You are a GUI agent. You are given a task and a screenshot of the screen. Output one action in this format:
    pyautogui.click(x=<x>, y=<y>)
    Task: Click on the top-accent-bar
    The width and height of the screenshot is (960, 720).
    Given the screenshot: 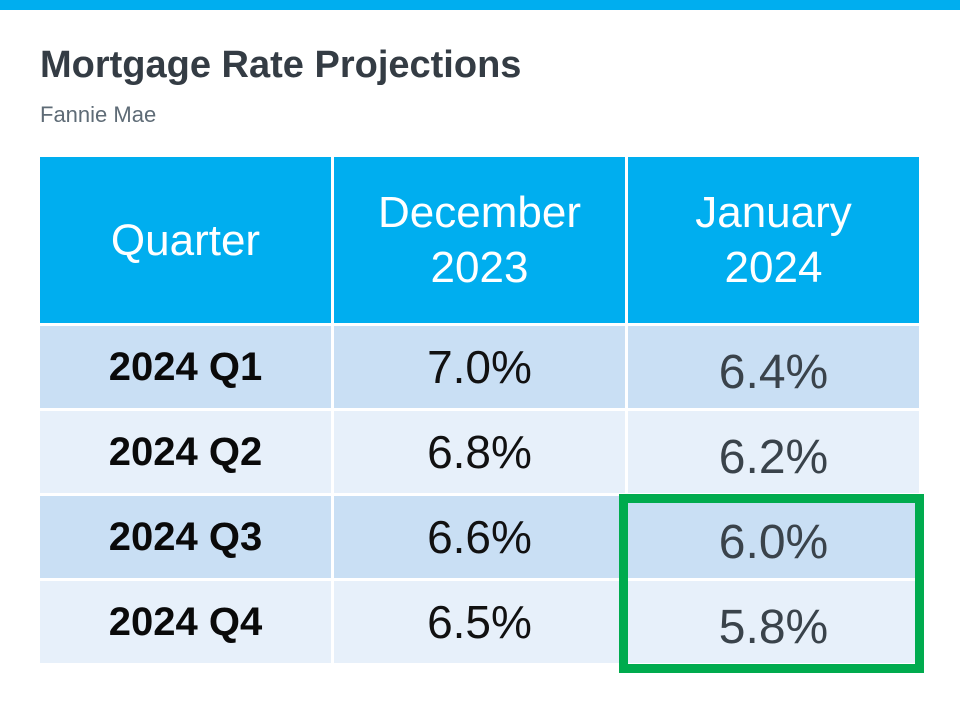 What is the action you would take?
    pyautogui.click(x=480, y=5)
    